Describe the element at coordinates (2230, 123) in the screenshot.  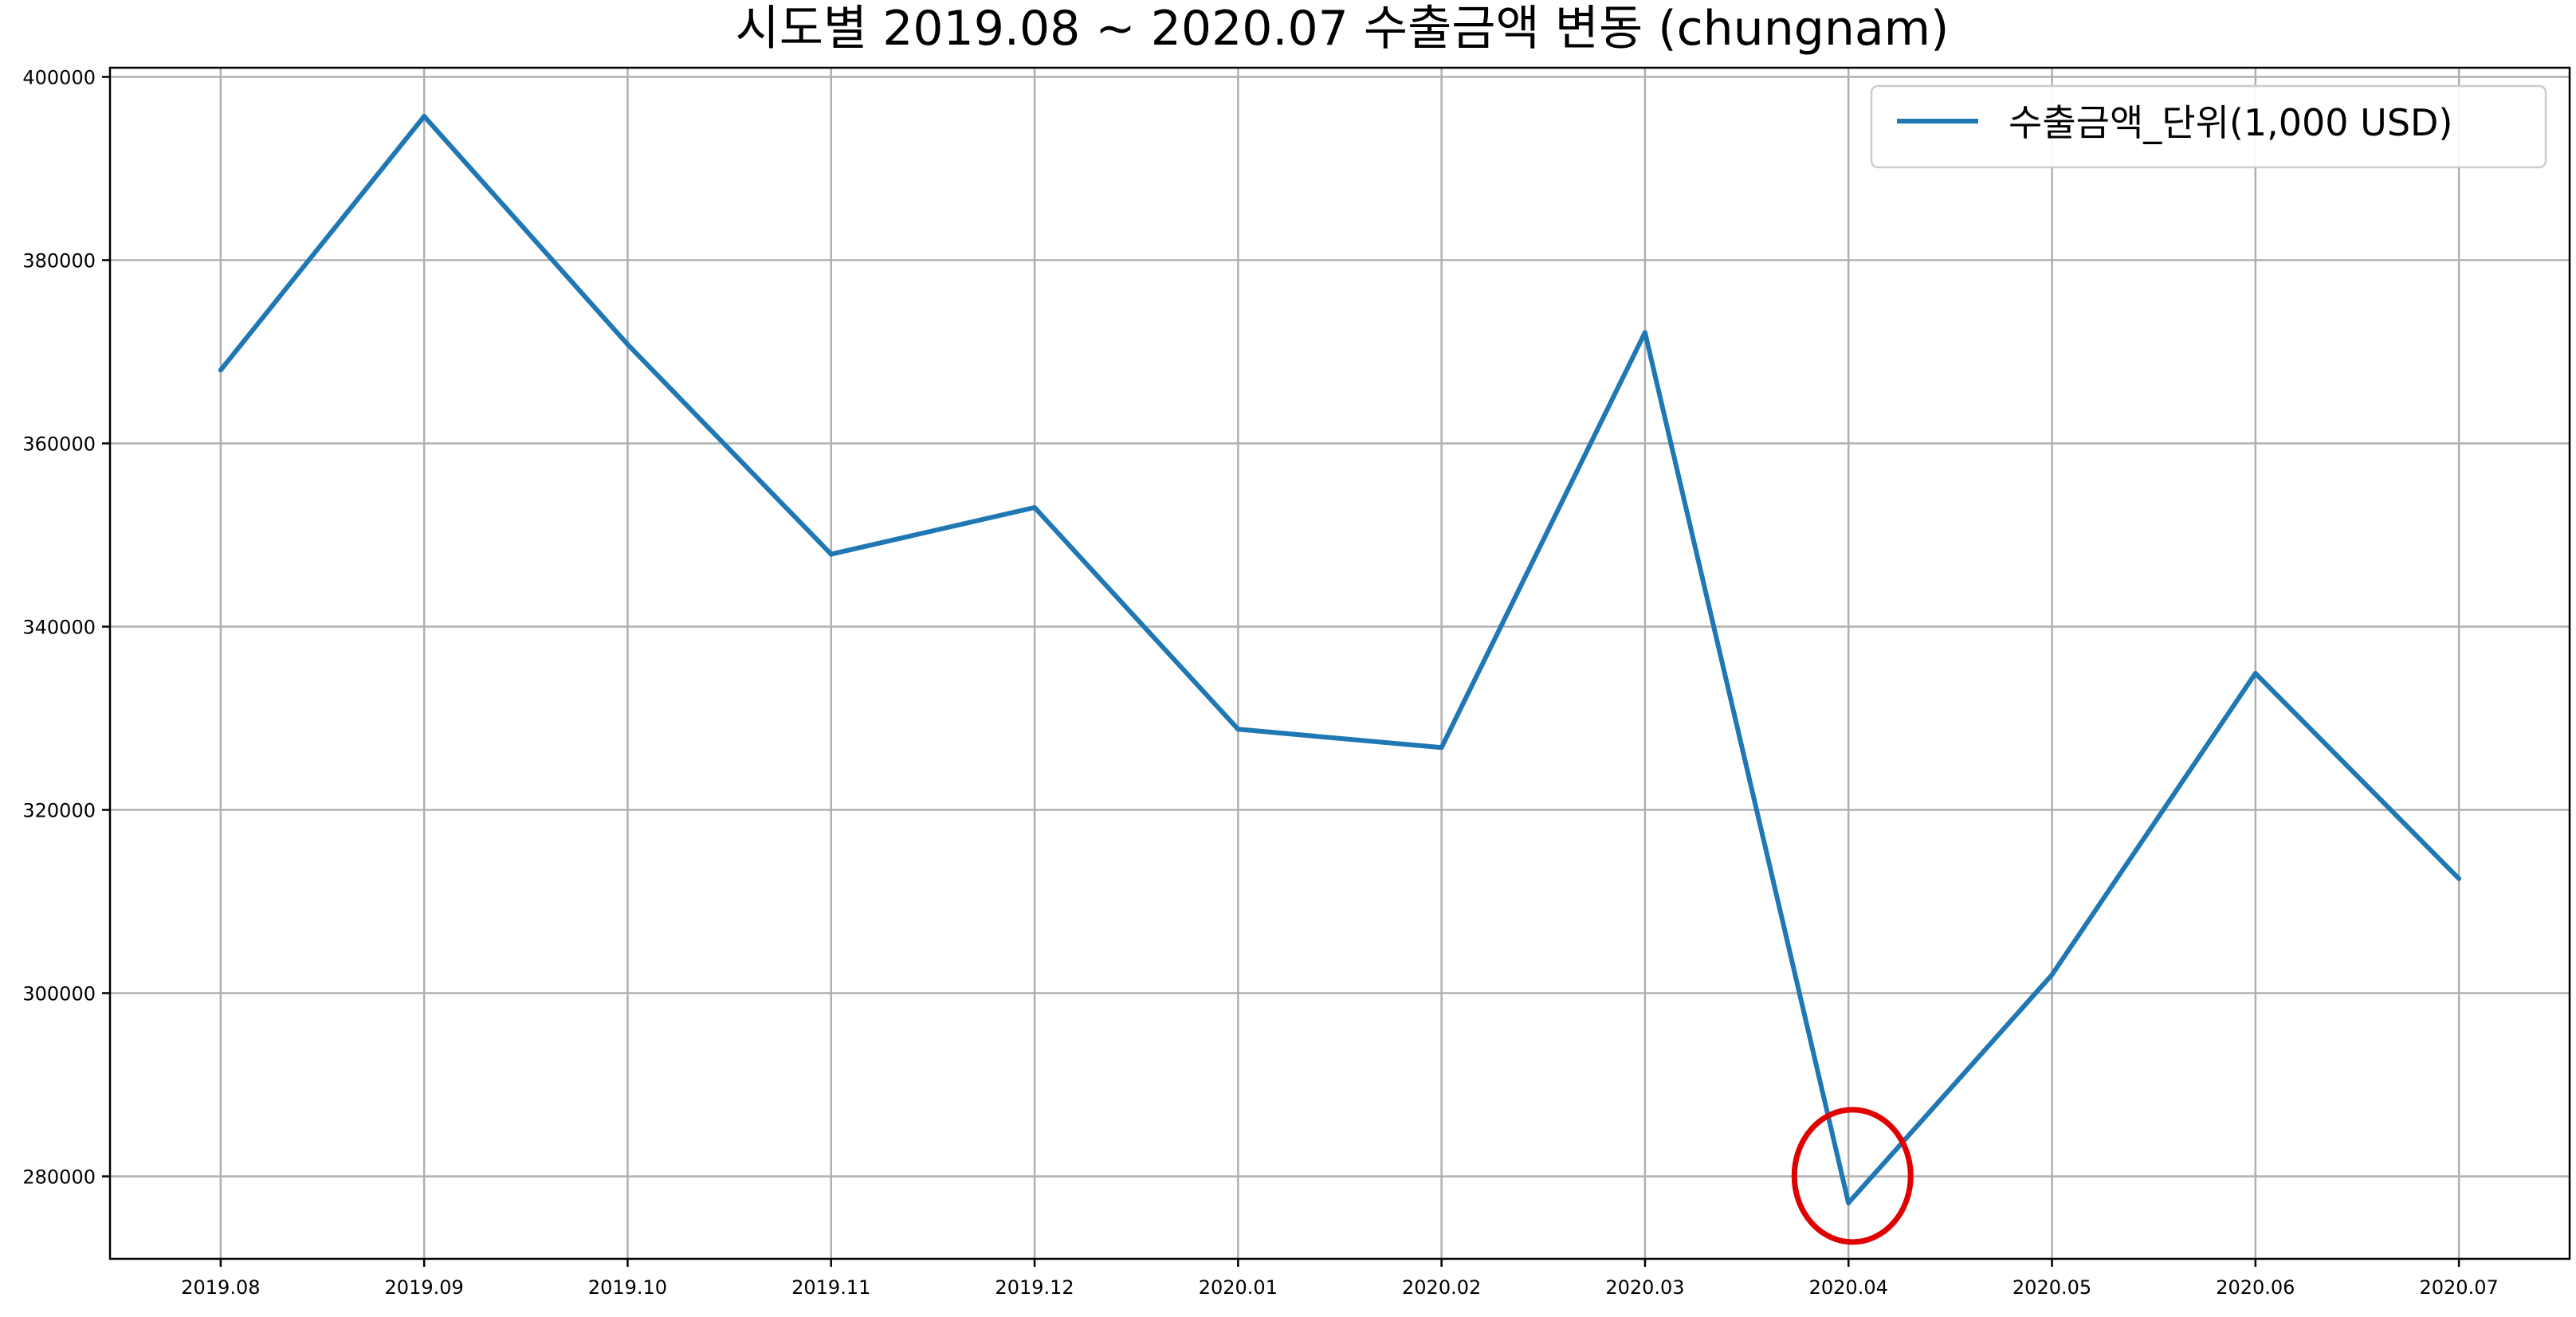
I see `legend-label: 수출금액_단위(1,000 USD)` at that location.